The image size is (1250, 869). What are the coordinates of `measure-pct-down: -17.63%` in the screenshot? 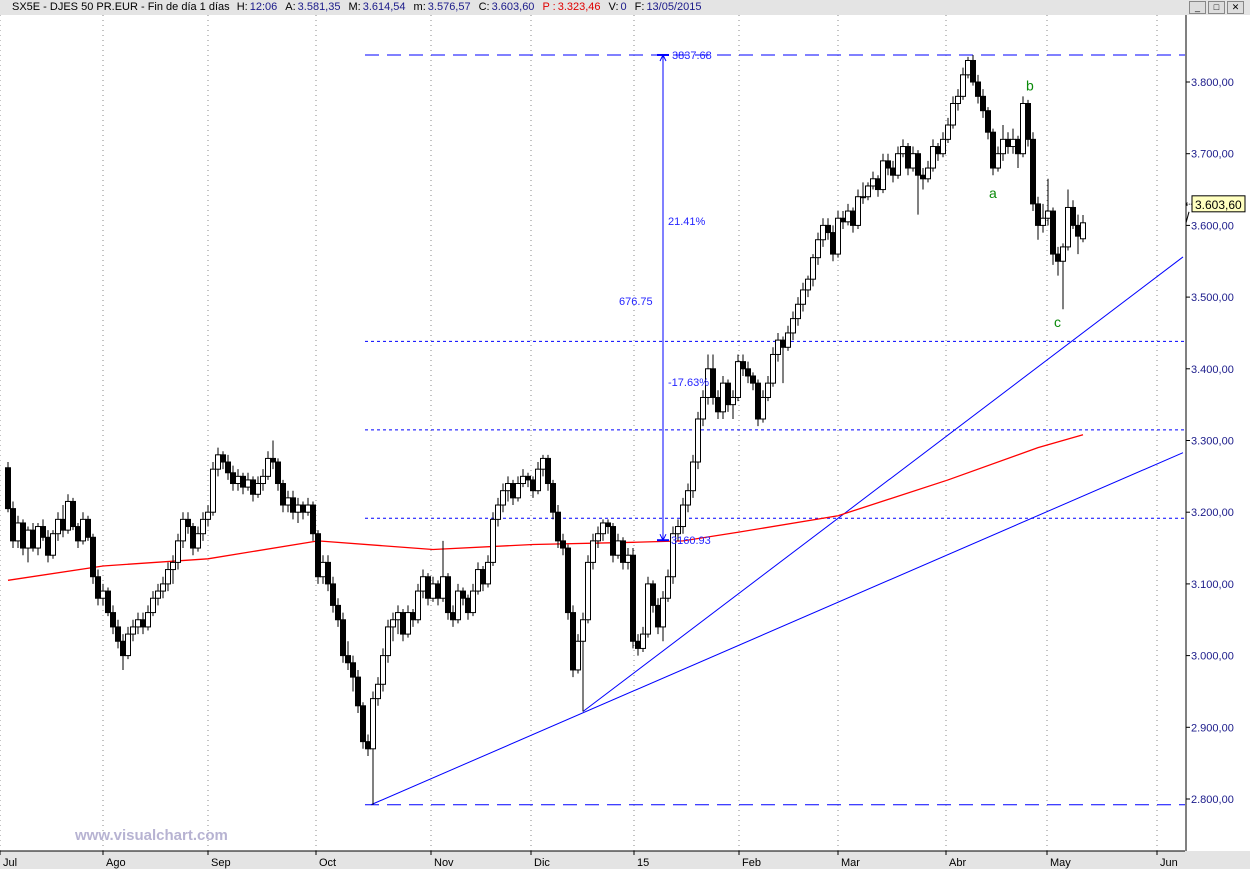 It's located at (688, 383).